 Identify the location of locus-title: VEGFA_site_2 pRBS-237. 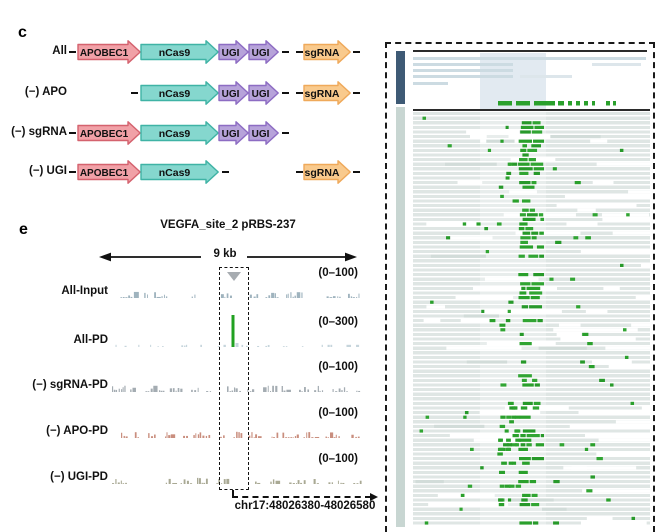
(228, 225).